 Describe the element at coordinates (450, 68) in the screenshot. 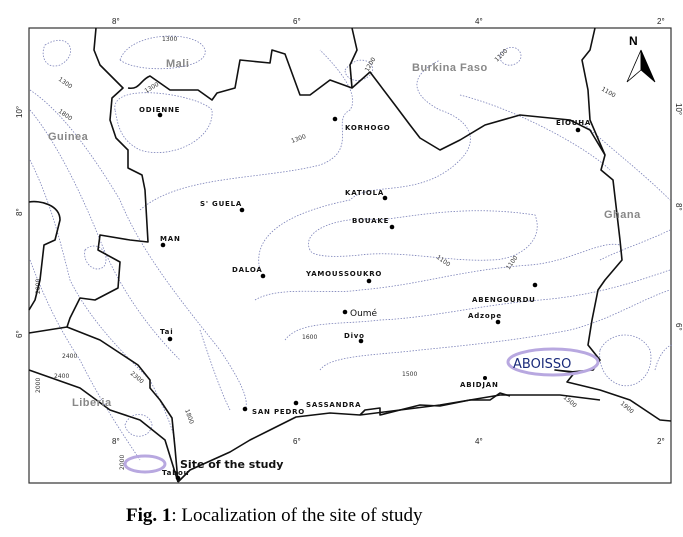

I see `country-burkina-faso: Burkina Faso` at that location.